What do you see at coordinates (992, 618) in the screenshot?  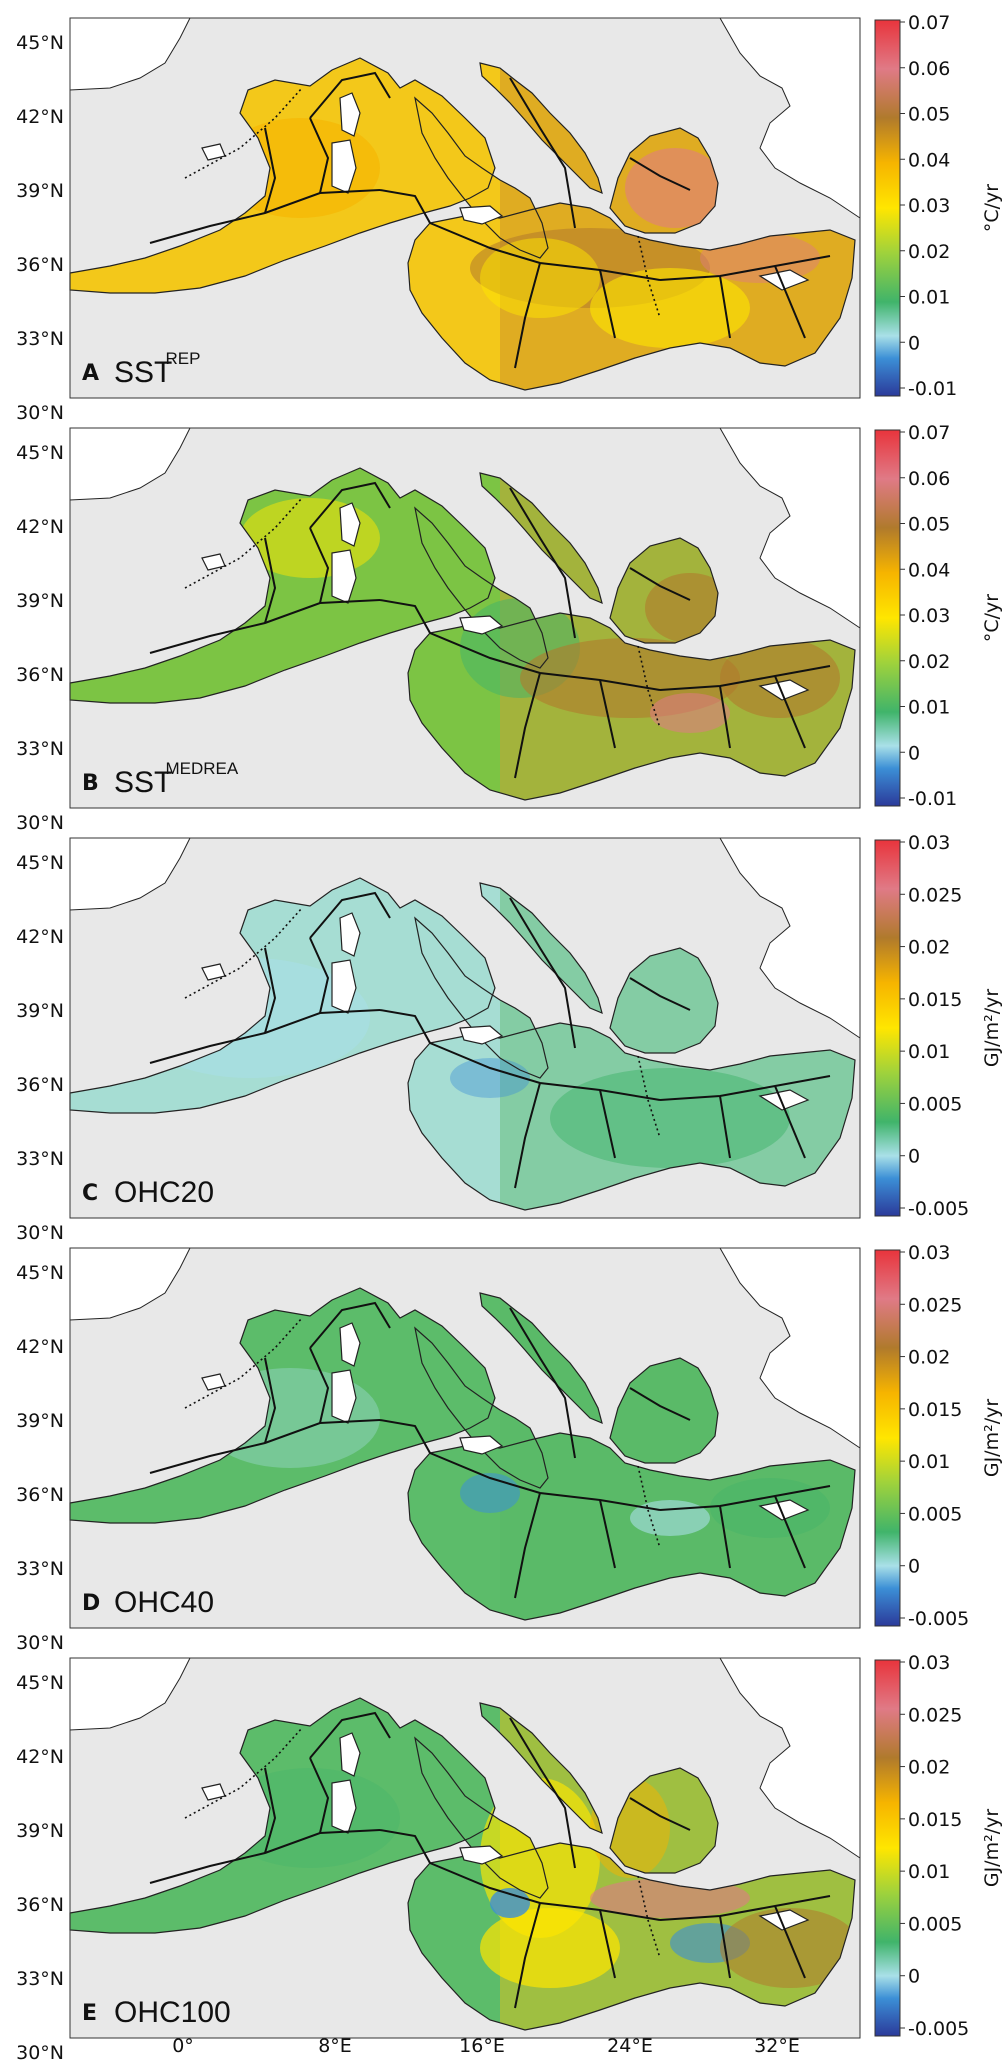 I see `colorbar-unit-label: °C/yr` at bounding box center [992, 618].